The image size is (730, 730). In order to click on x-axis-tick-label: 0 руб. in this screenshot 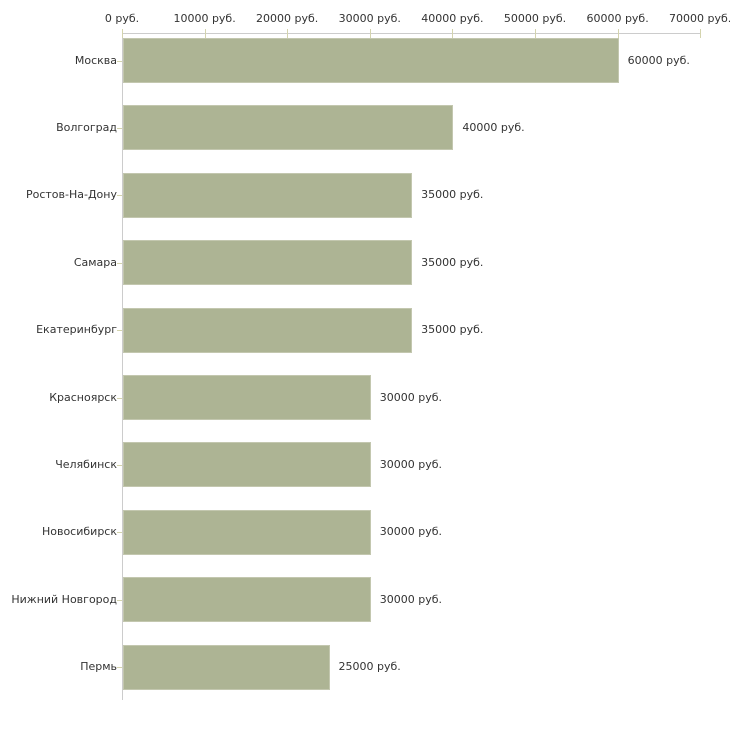, I will do `click(122, 18)`.